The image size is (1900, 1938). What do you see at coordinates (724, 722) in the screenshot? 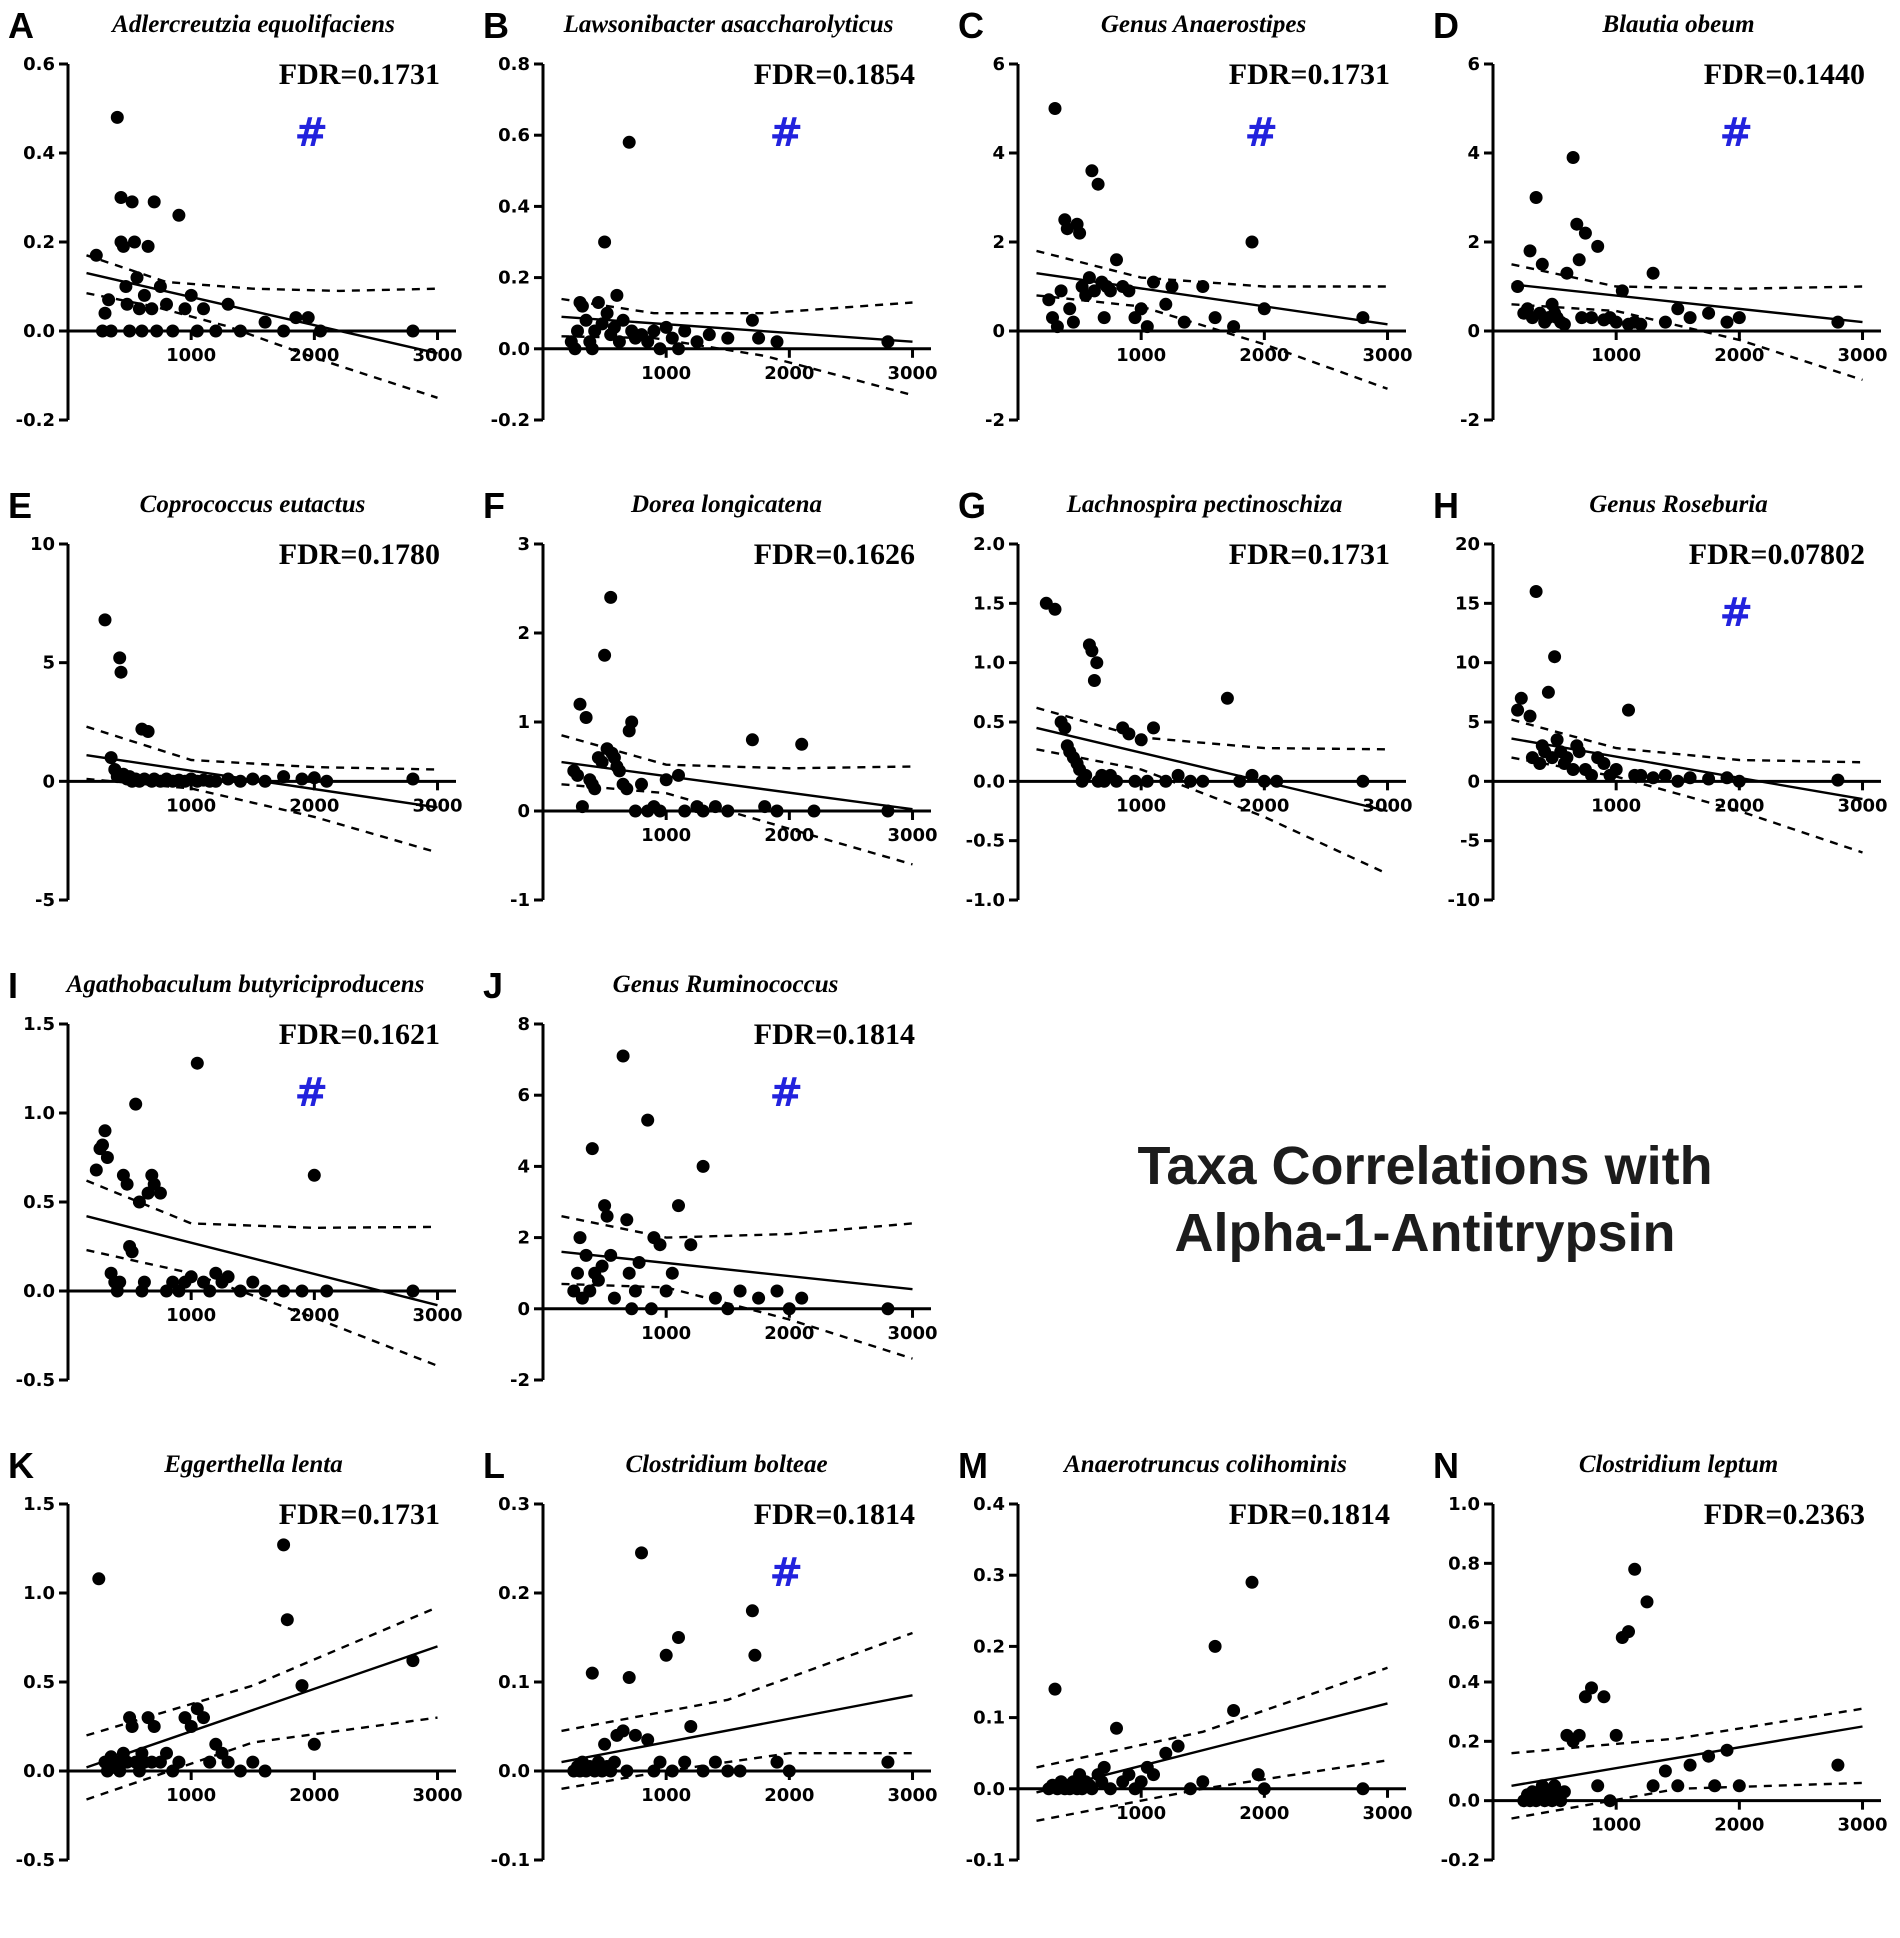
I see `scatter-svg: 3 2 1 0 -1 1000 2000 3000` at bounding box center [724, 722].